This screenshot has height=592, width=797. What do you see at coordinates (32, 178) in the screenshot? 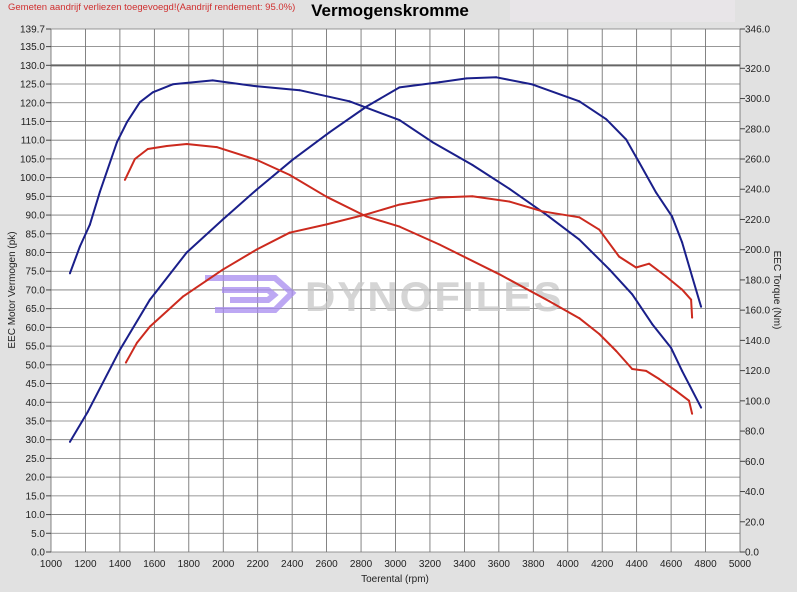
I see `y-left-tick-label: 100.0` at bounding box center [32, 178].